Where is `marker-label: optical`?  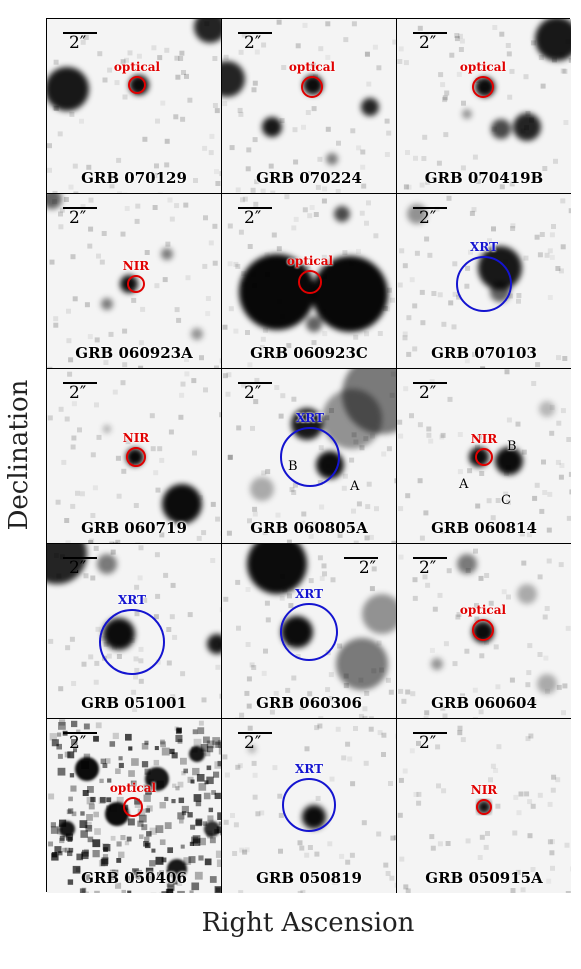 marker-label: optical is located at coordinates (483, 610).